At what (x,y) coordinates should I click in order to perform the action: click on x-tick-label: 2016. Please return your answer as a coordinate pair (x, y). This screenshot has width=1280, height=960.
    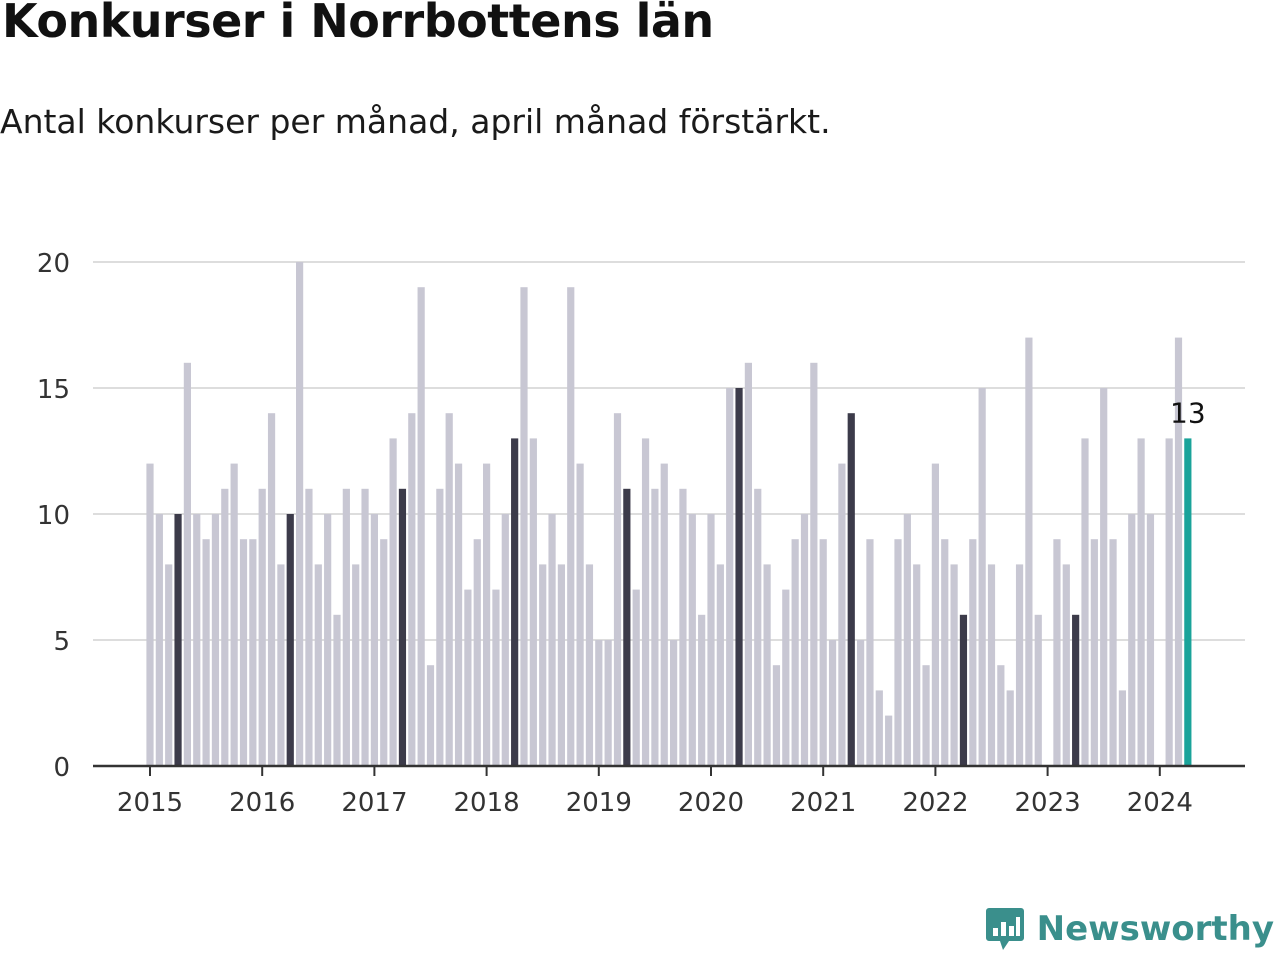
    Looking at the image, I should click on (262, 803).